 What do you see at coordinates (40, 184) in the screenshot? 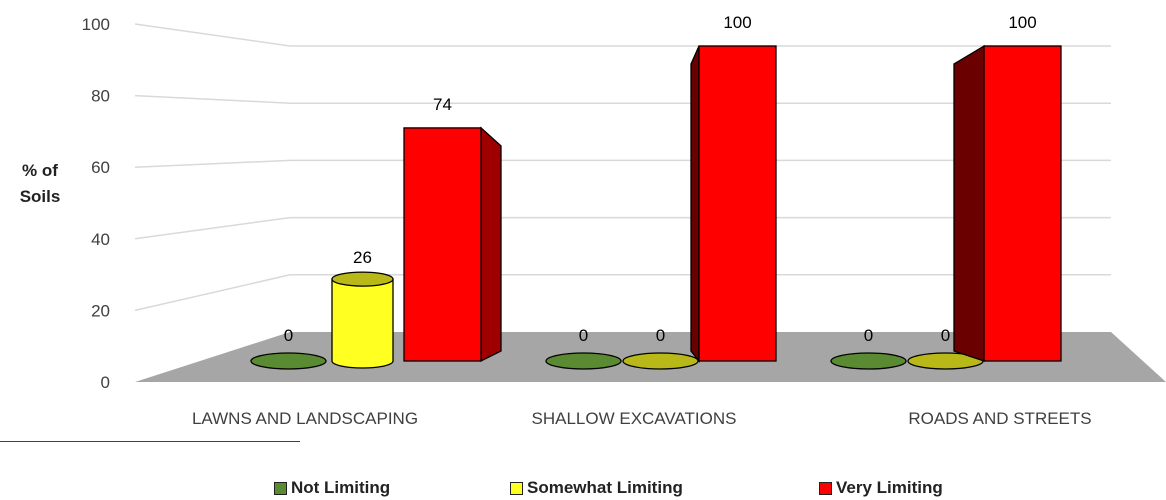
I see `y-axis-title: % of Soils` at bounding box center [40, 184].